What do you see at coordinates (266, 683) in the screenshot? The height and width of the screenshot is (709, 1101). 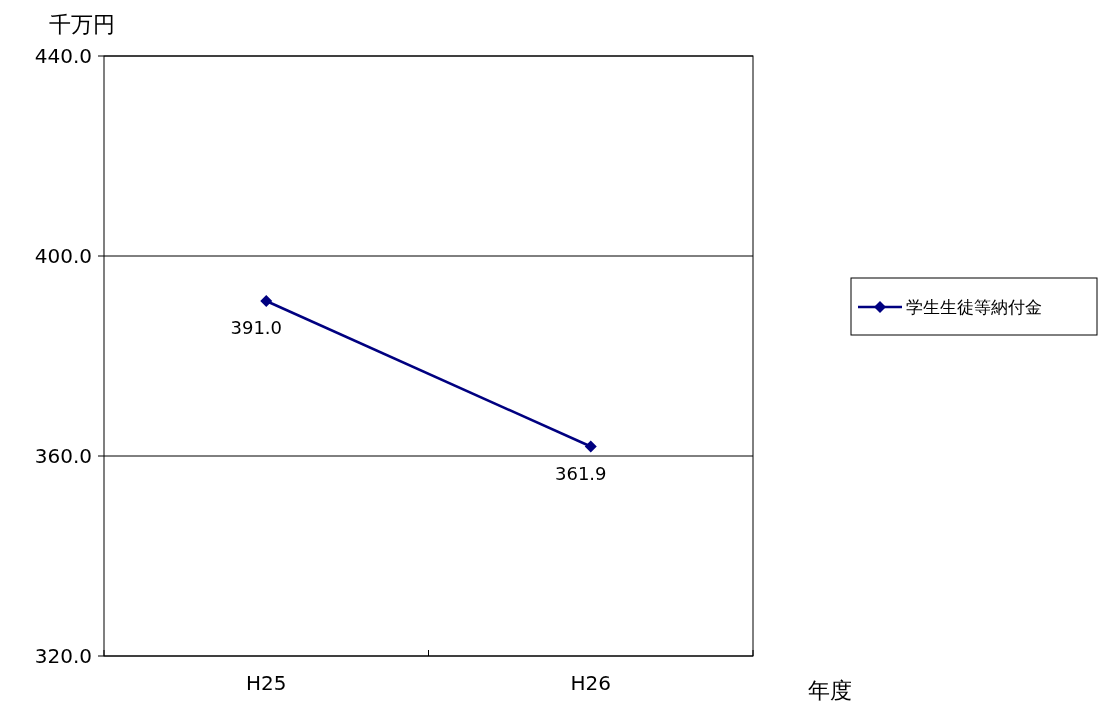 I see `x-tick-label: H25` at bounding box center [266, 683].